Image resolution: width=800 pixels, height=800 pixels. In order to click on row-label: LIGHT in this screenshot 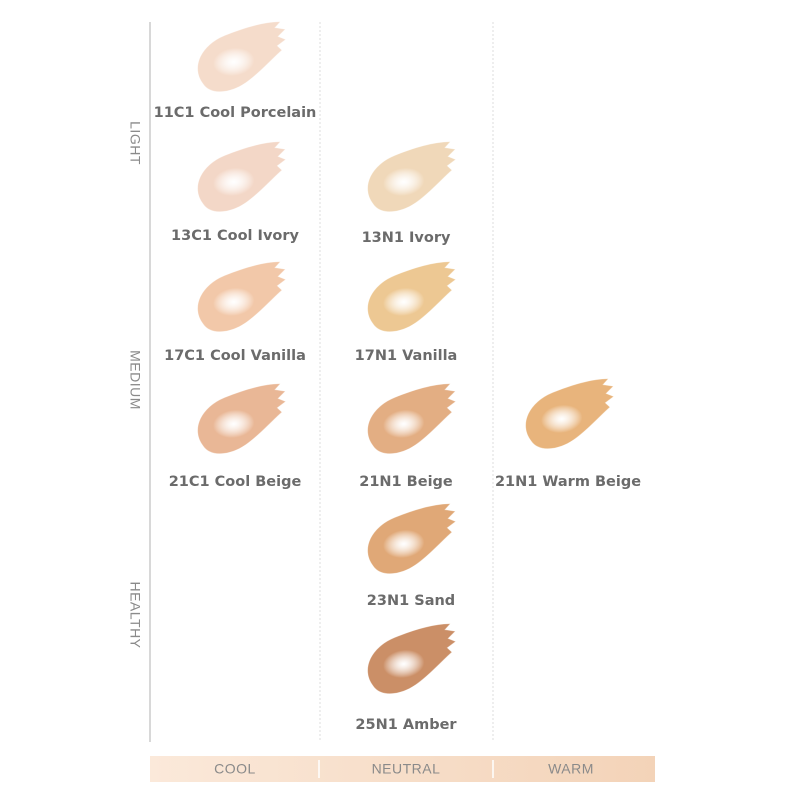, I will do `click(135, 143)`.